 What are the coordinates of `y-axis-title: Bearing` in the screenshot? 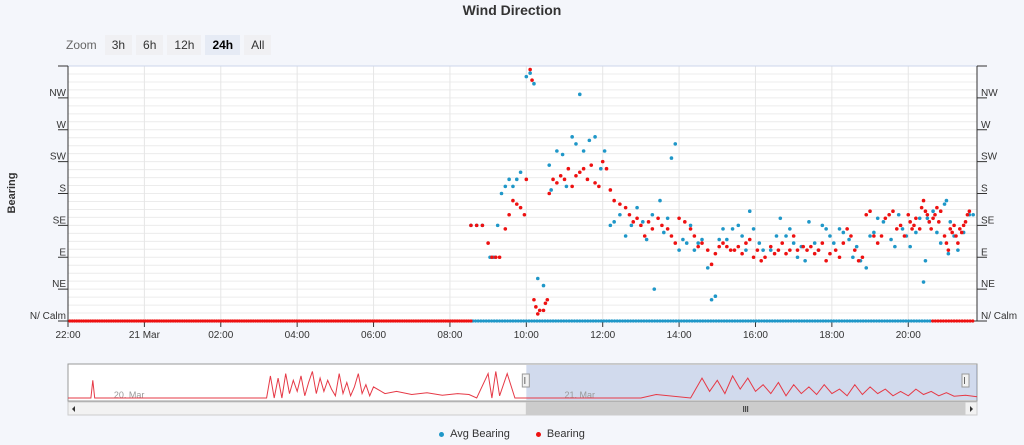 It's located at (12, 193).